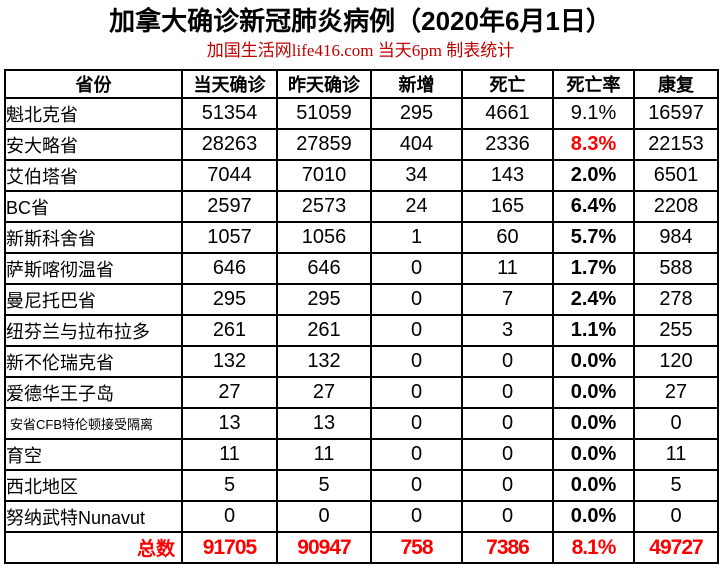 The width and height of the screenshot is (721, 588). I want to click on province-cell: 安省CFB特伦顿接受隔离, so click(93, 423).